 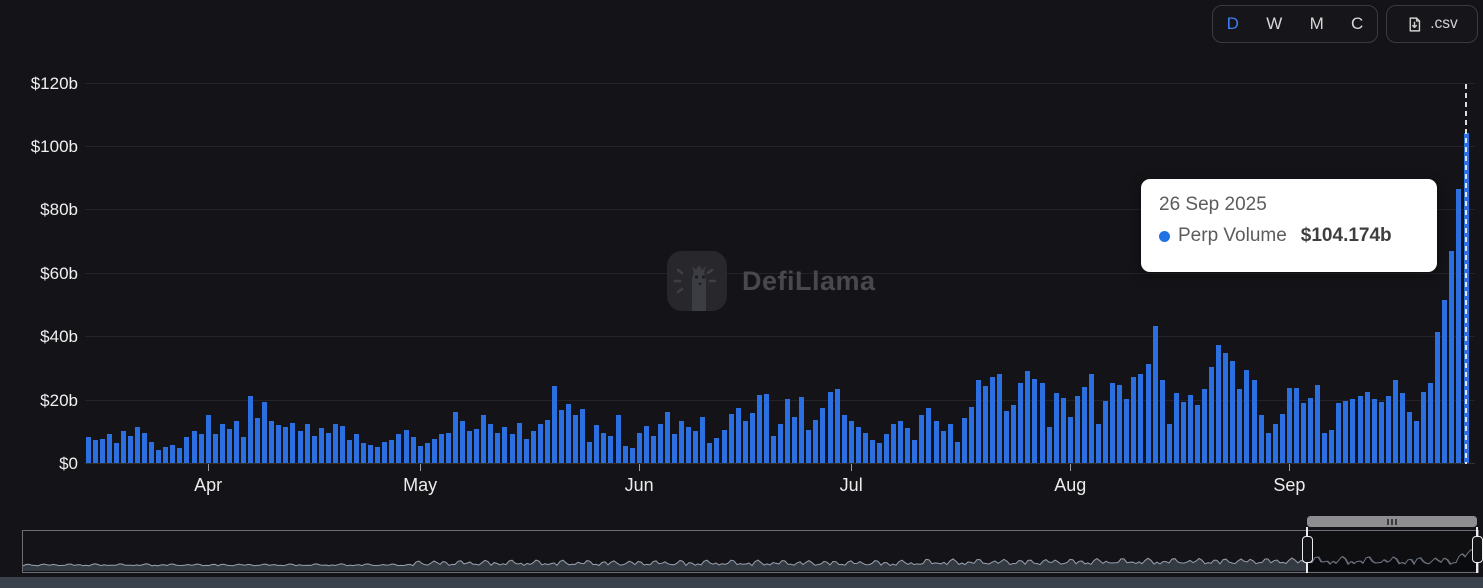 What do you see at coordinates (1233, 24) in the screenshot?
I see `interval-daily-button: D` at bounding box center [1233, 24].